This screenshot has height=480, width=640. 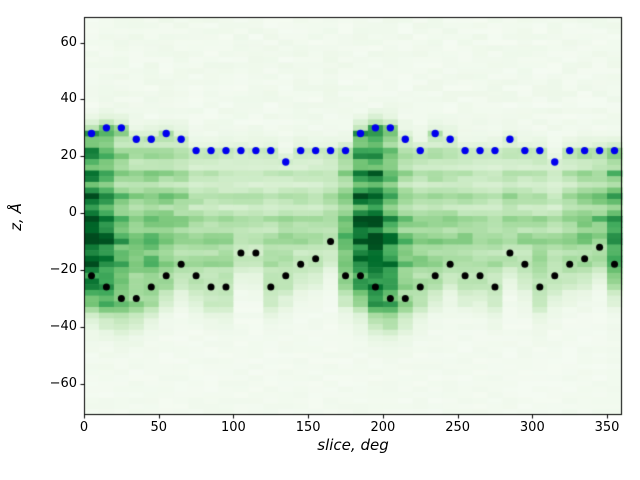 I want to click on x-tick-label: 200, so click(x=383, y=427).